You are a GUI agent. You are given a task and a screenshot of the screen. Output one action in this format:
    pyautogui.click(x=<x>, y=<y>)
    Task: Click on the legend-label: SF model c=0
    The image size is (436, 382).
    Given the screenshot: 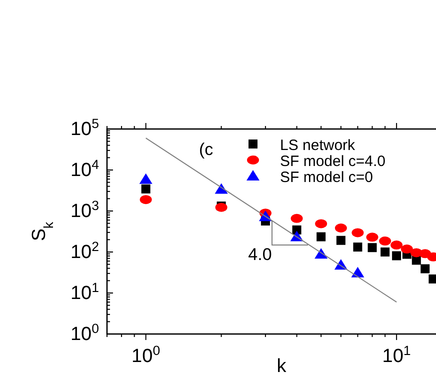 What is the action you would take?
    pyautogui.click(x=326, y=177)
    